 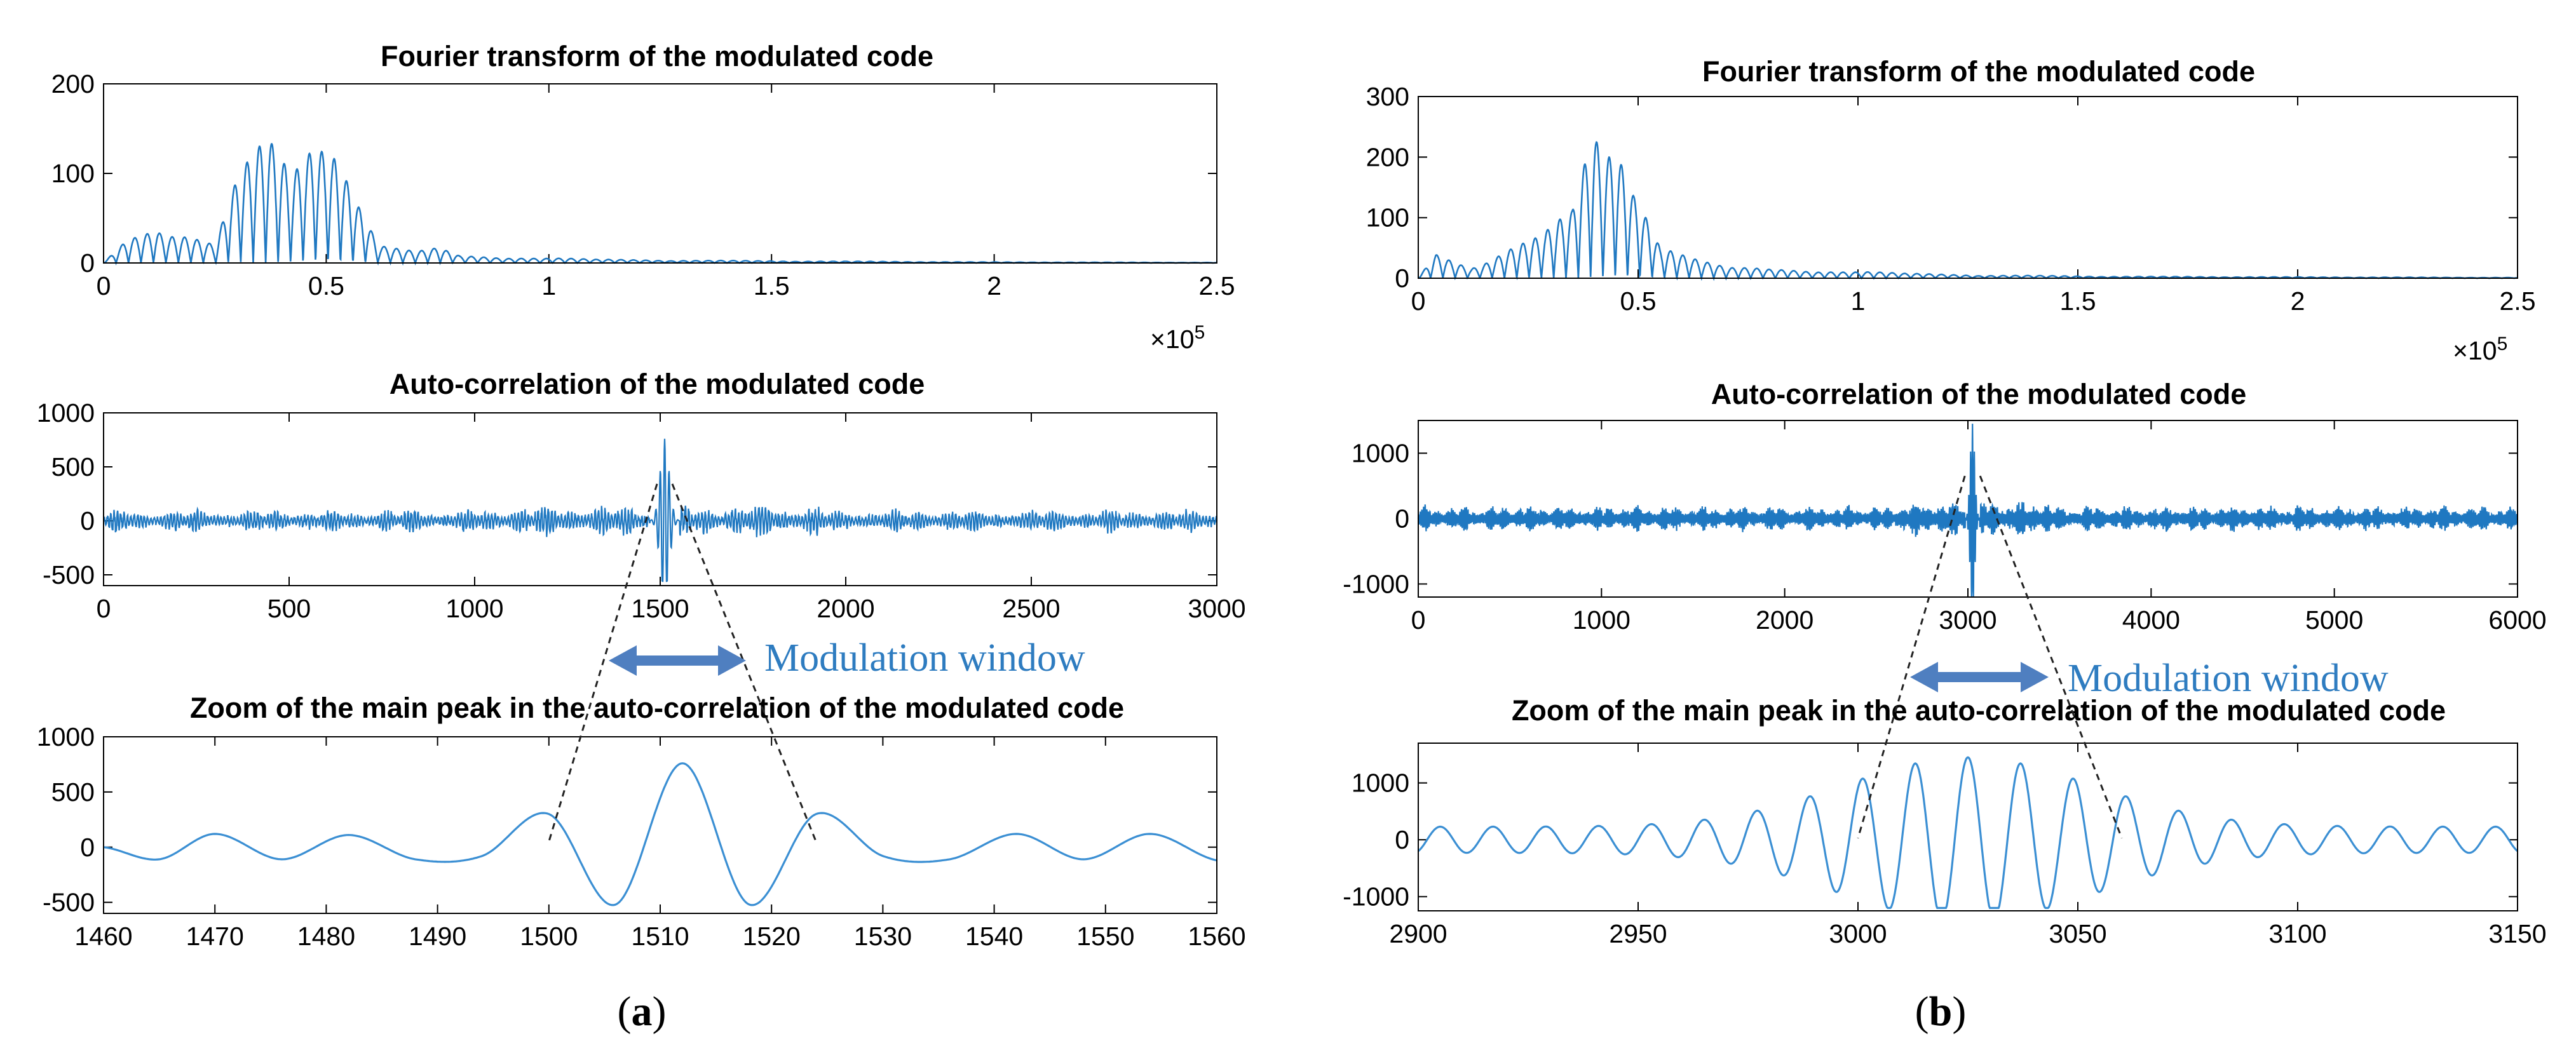 What do you see at coordinates (1216, 936) in the screenshot?
I see `x-tick-label: 1560` at bounding box center [1216, 936].